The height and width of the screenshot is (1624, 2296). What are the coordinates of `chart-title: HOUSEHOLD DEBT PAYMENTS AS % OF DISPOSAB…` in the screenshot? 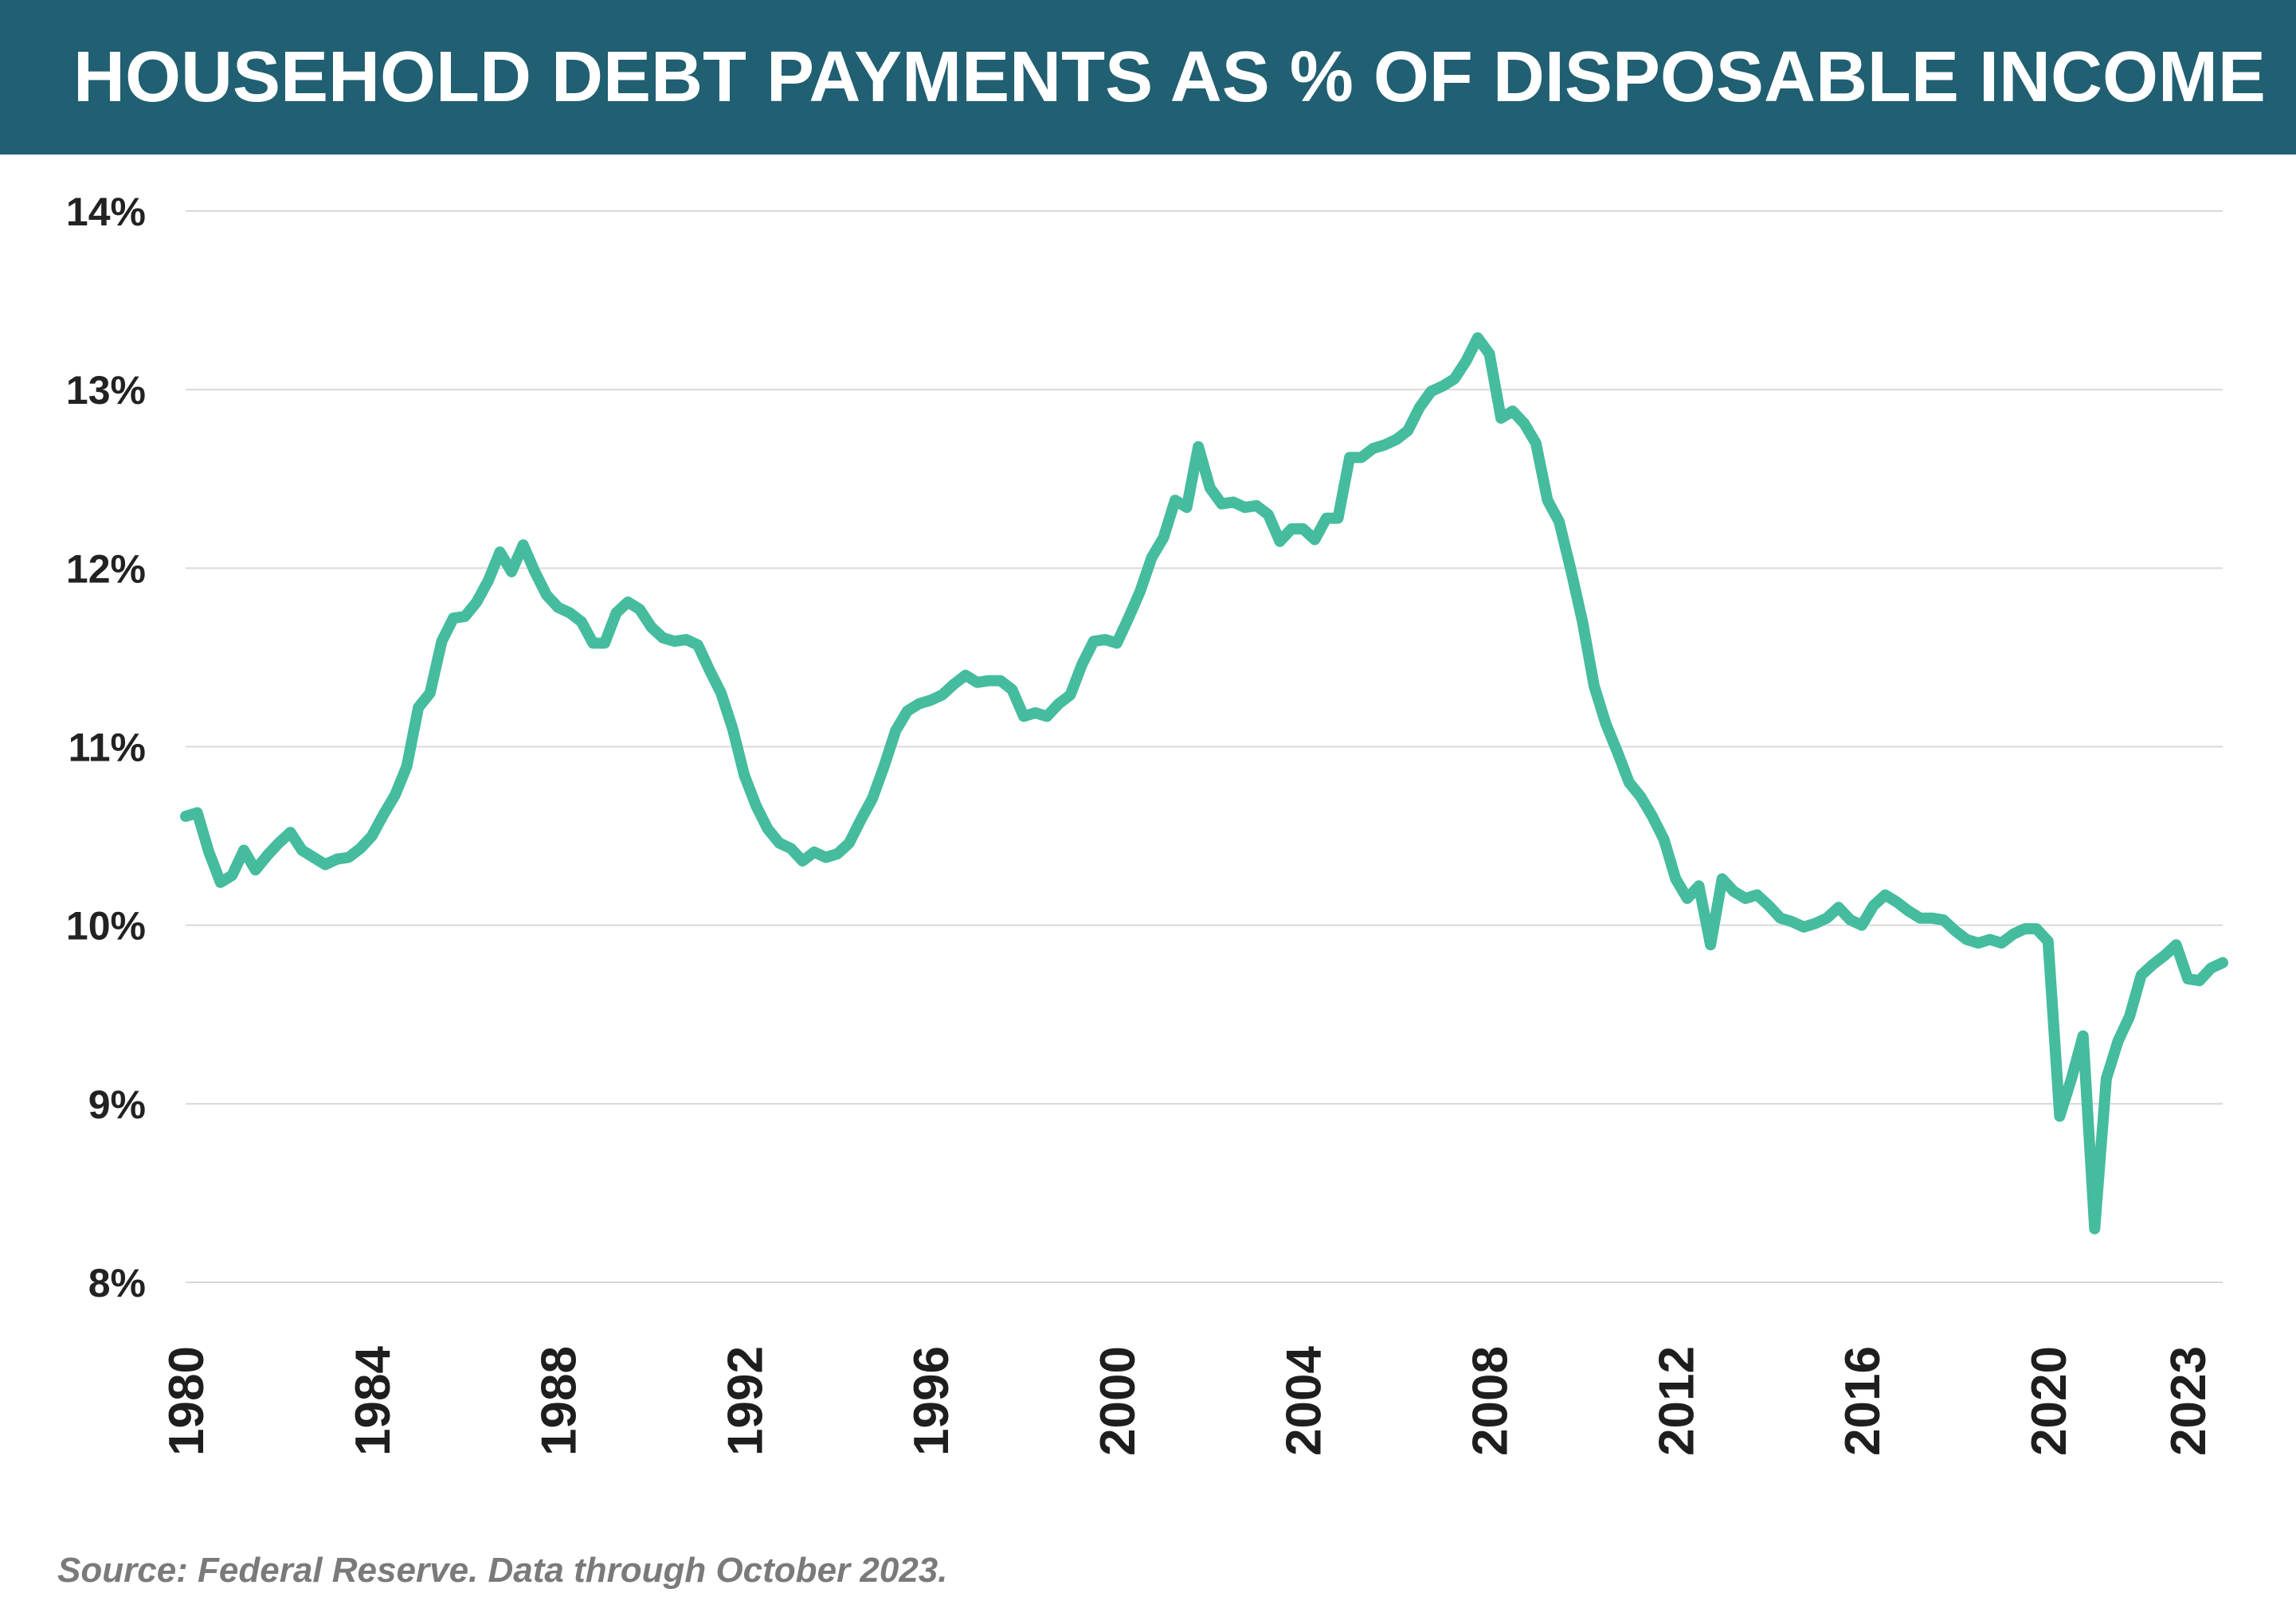 It's located at (1169, 77).